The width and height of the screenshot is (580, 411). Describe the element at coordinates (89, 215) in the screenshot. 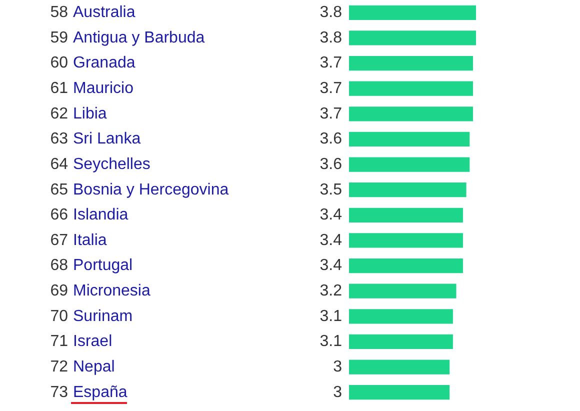

I see `y-tick-label: 66 Islandia` at that location.